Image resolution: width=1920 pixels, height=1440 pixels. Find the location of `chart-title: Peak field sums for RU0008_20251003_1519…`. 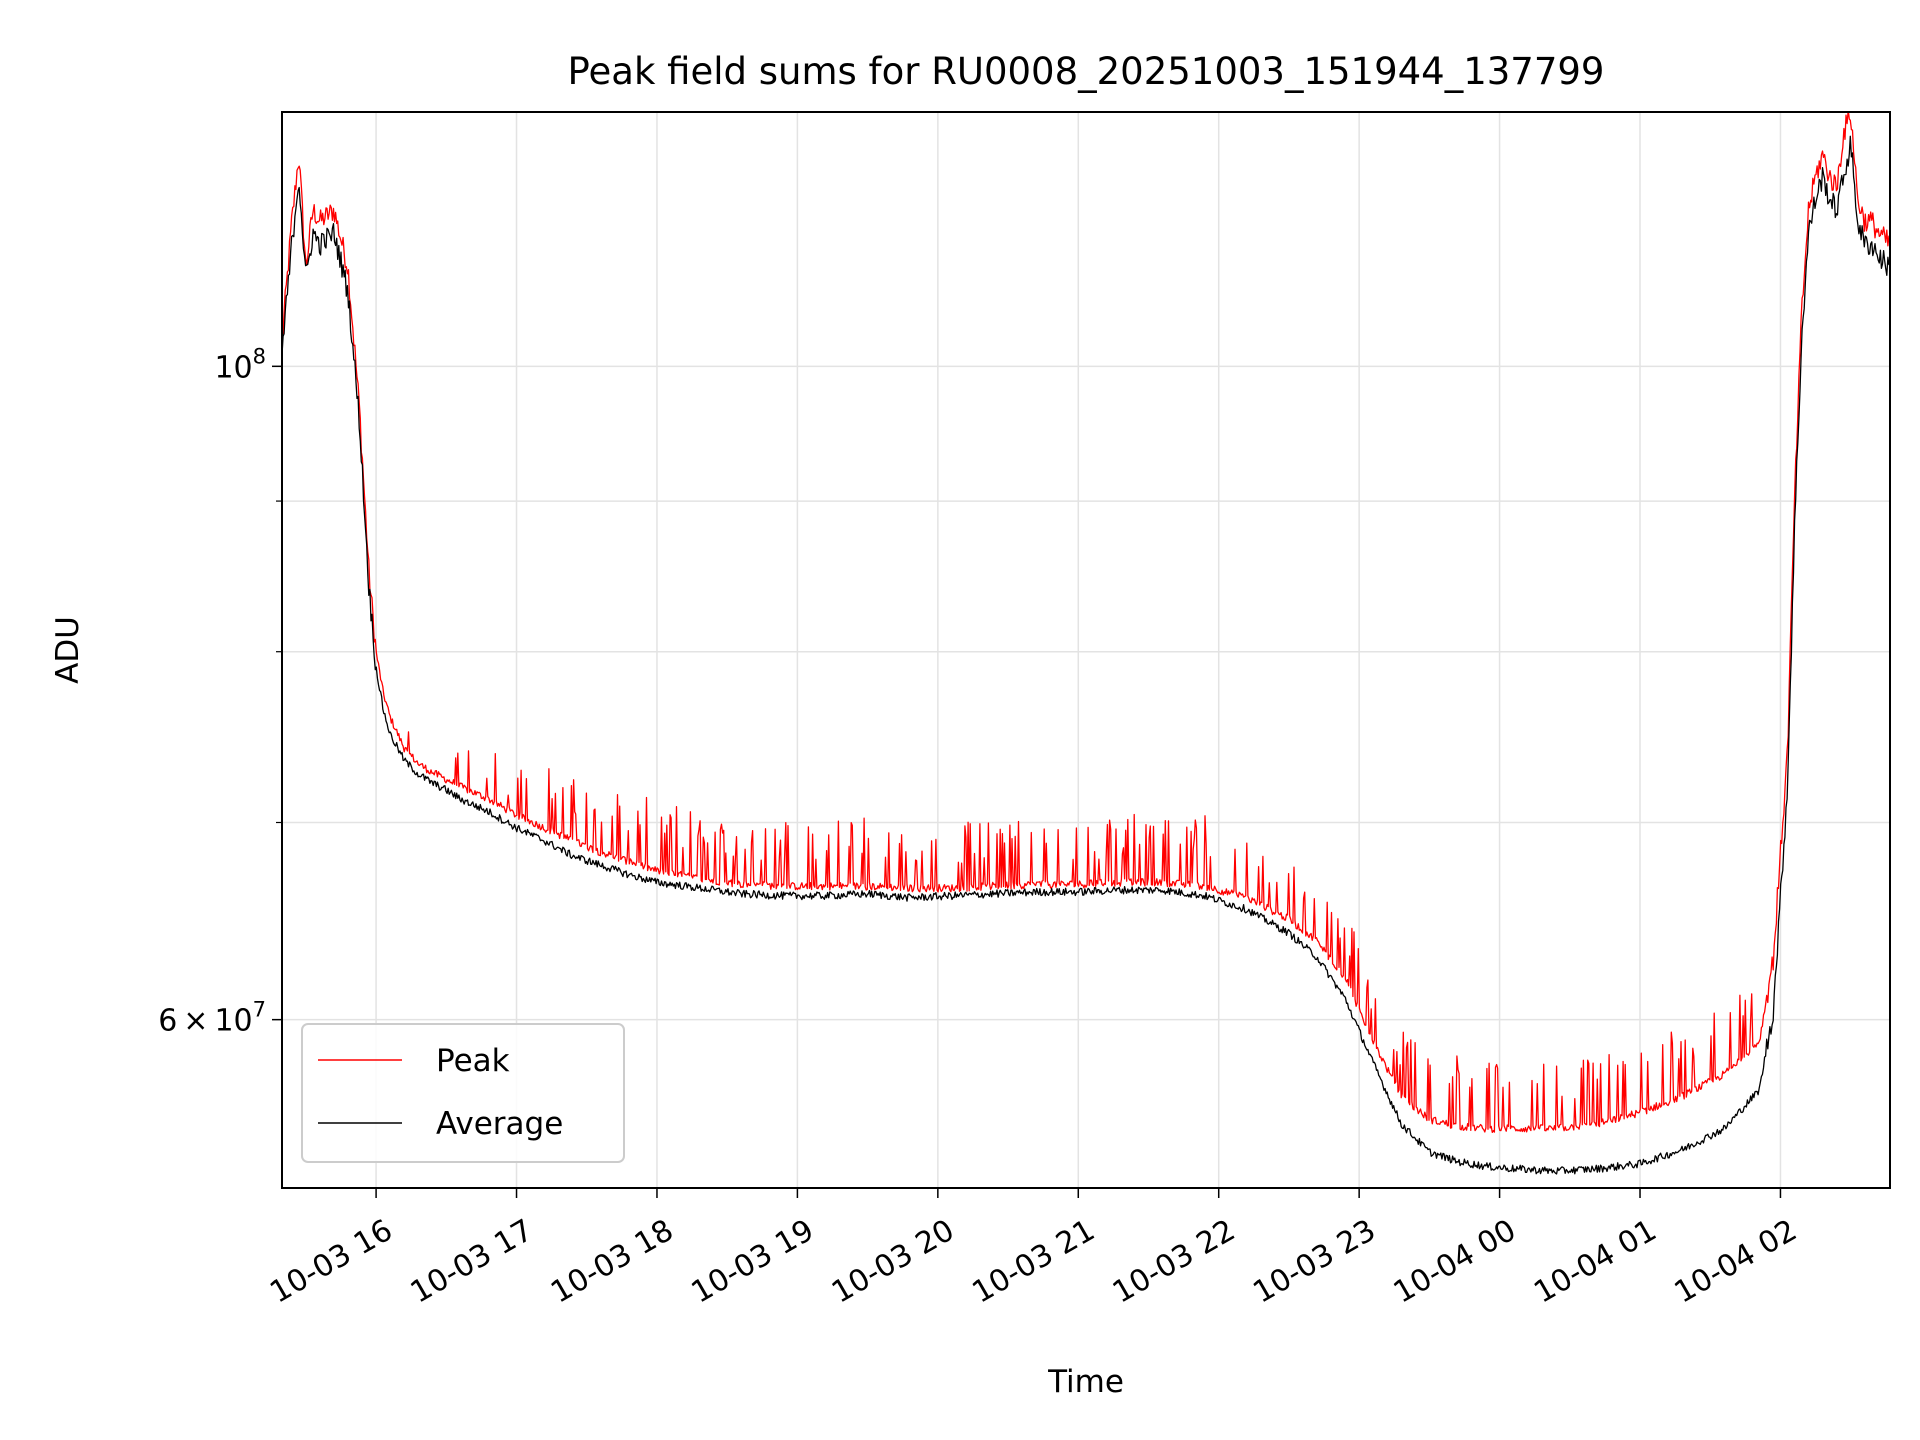

chart-title: Peak field sums for RU0008_20251003_1519… is located at coordinates (1086, 71).